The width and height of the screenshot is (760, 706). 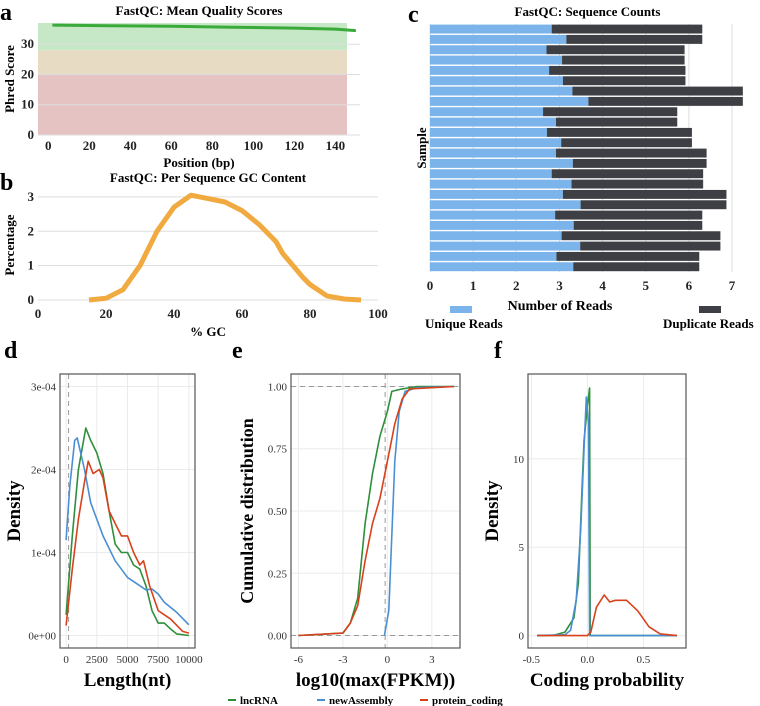 I want to click on y-tick-label: 2, so click(x=31, y=230).